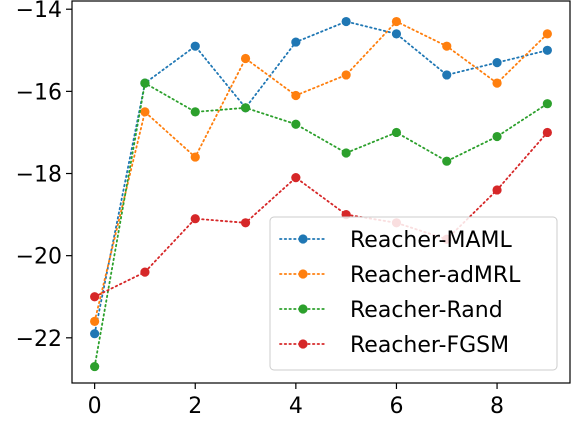  What do you see at coordinates (296, 406) in the screenshot?
I see `x-tick-label: 4` at bounding box center [296, 406].